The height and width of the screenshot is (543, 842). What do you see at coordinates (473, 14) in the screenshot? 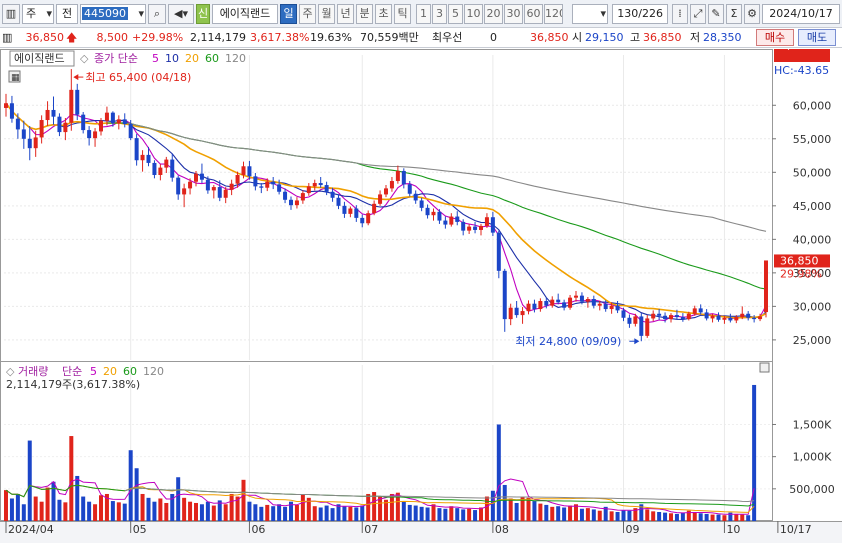
I see `interval-button: 10` at bounding box center [473, 14].